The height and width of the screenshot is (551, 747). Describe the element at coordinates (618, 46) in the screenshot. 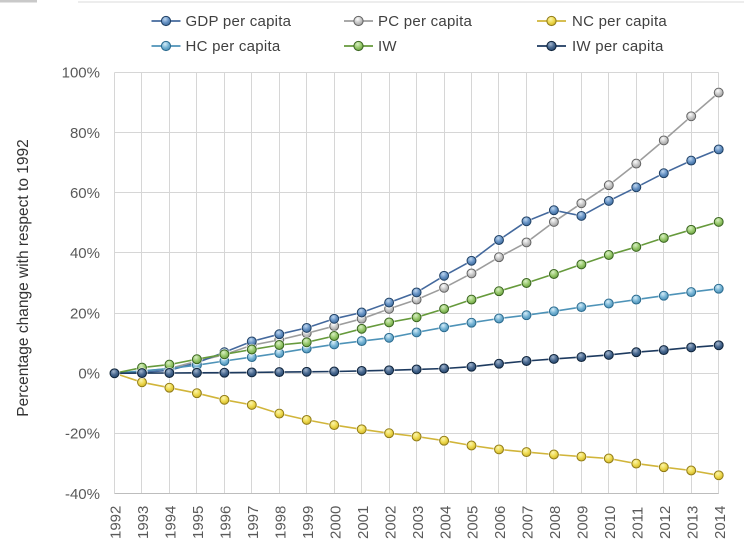

I see `svg-text: IW per capita` at that location.